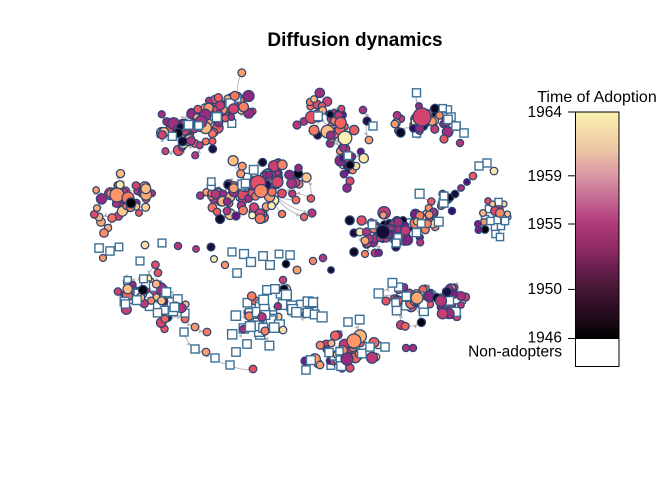 The height and width of the screenshot is (480, 672). I want to click on svg-text: 1959, so click(545, 176).